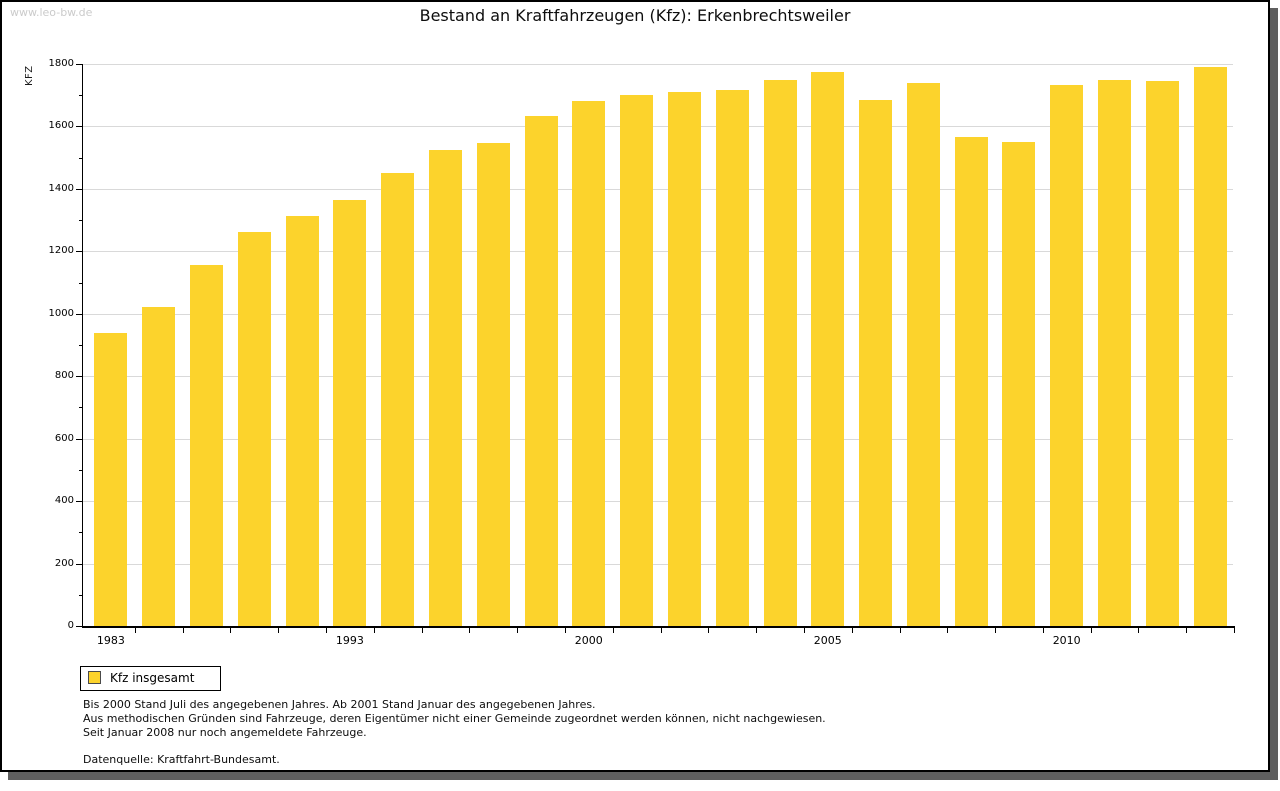 Image resolution: width=1280 pixels, height=791 pixels. What do you see at coordinates (61, 188) in the screenshot?
I see `y-tick-label: 1400` at bounding box center [61, 188].